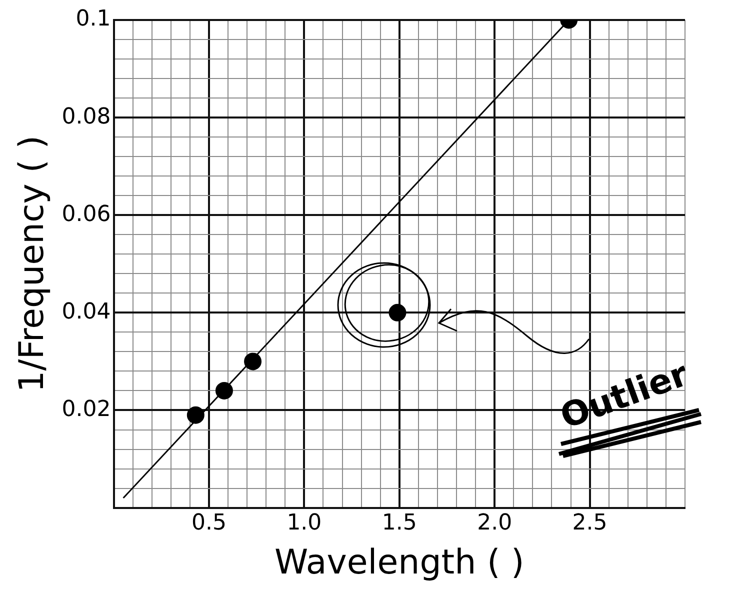  I want to click on y-tick-label: 0.02, so click(86, 409).